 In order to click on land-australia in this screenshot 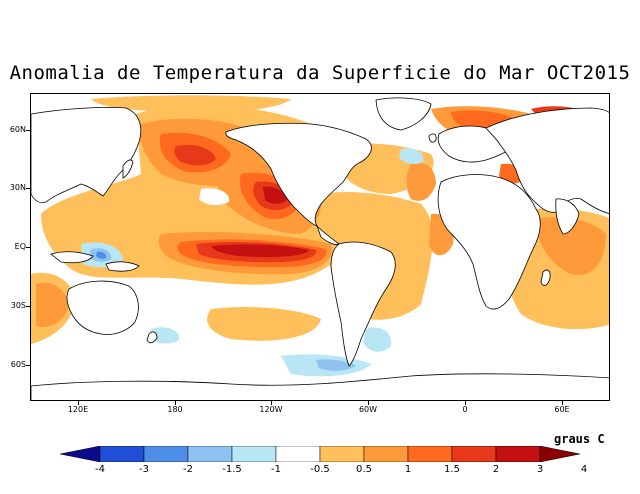, I will do `click(102, 307)`.